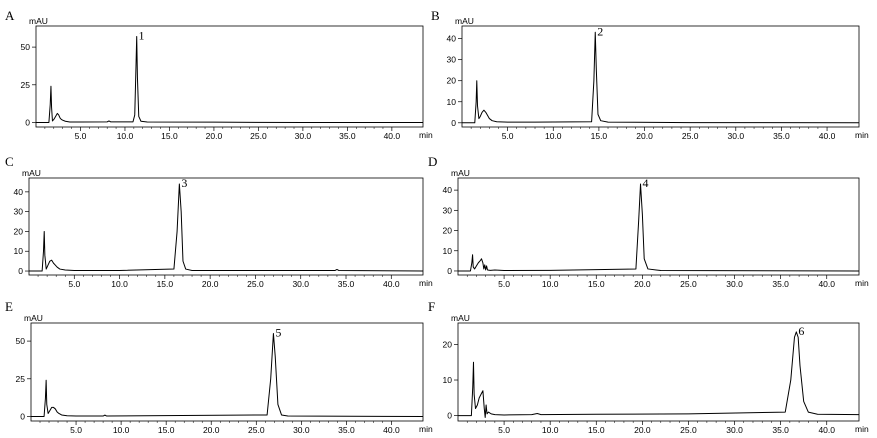 The image size is (877, 438). Describe the element at coordinates (9, 161) in the screenshot. I see `panel-label: C` at that location.